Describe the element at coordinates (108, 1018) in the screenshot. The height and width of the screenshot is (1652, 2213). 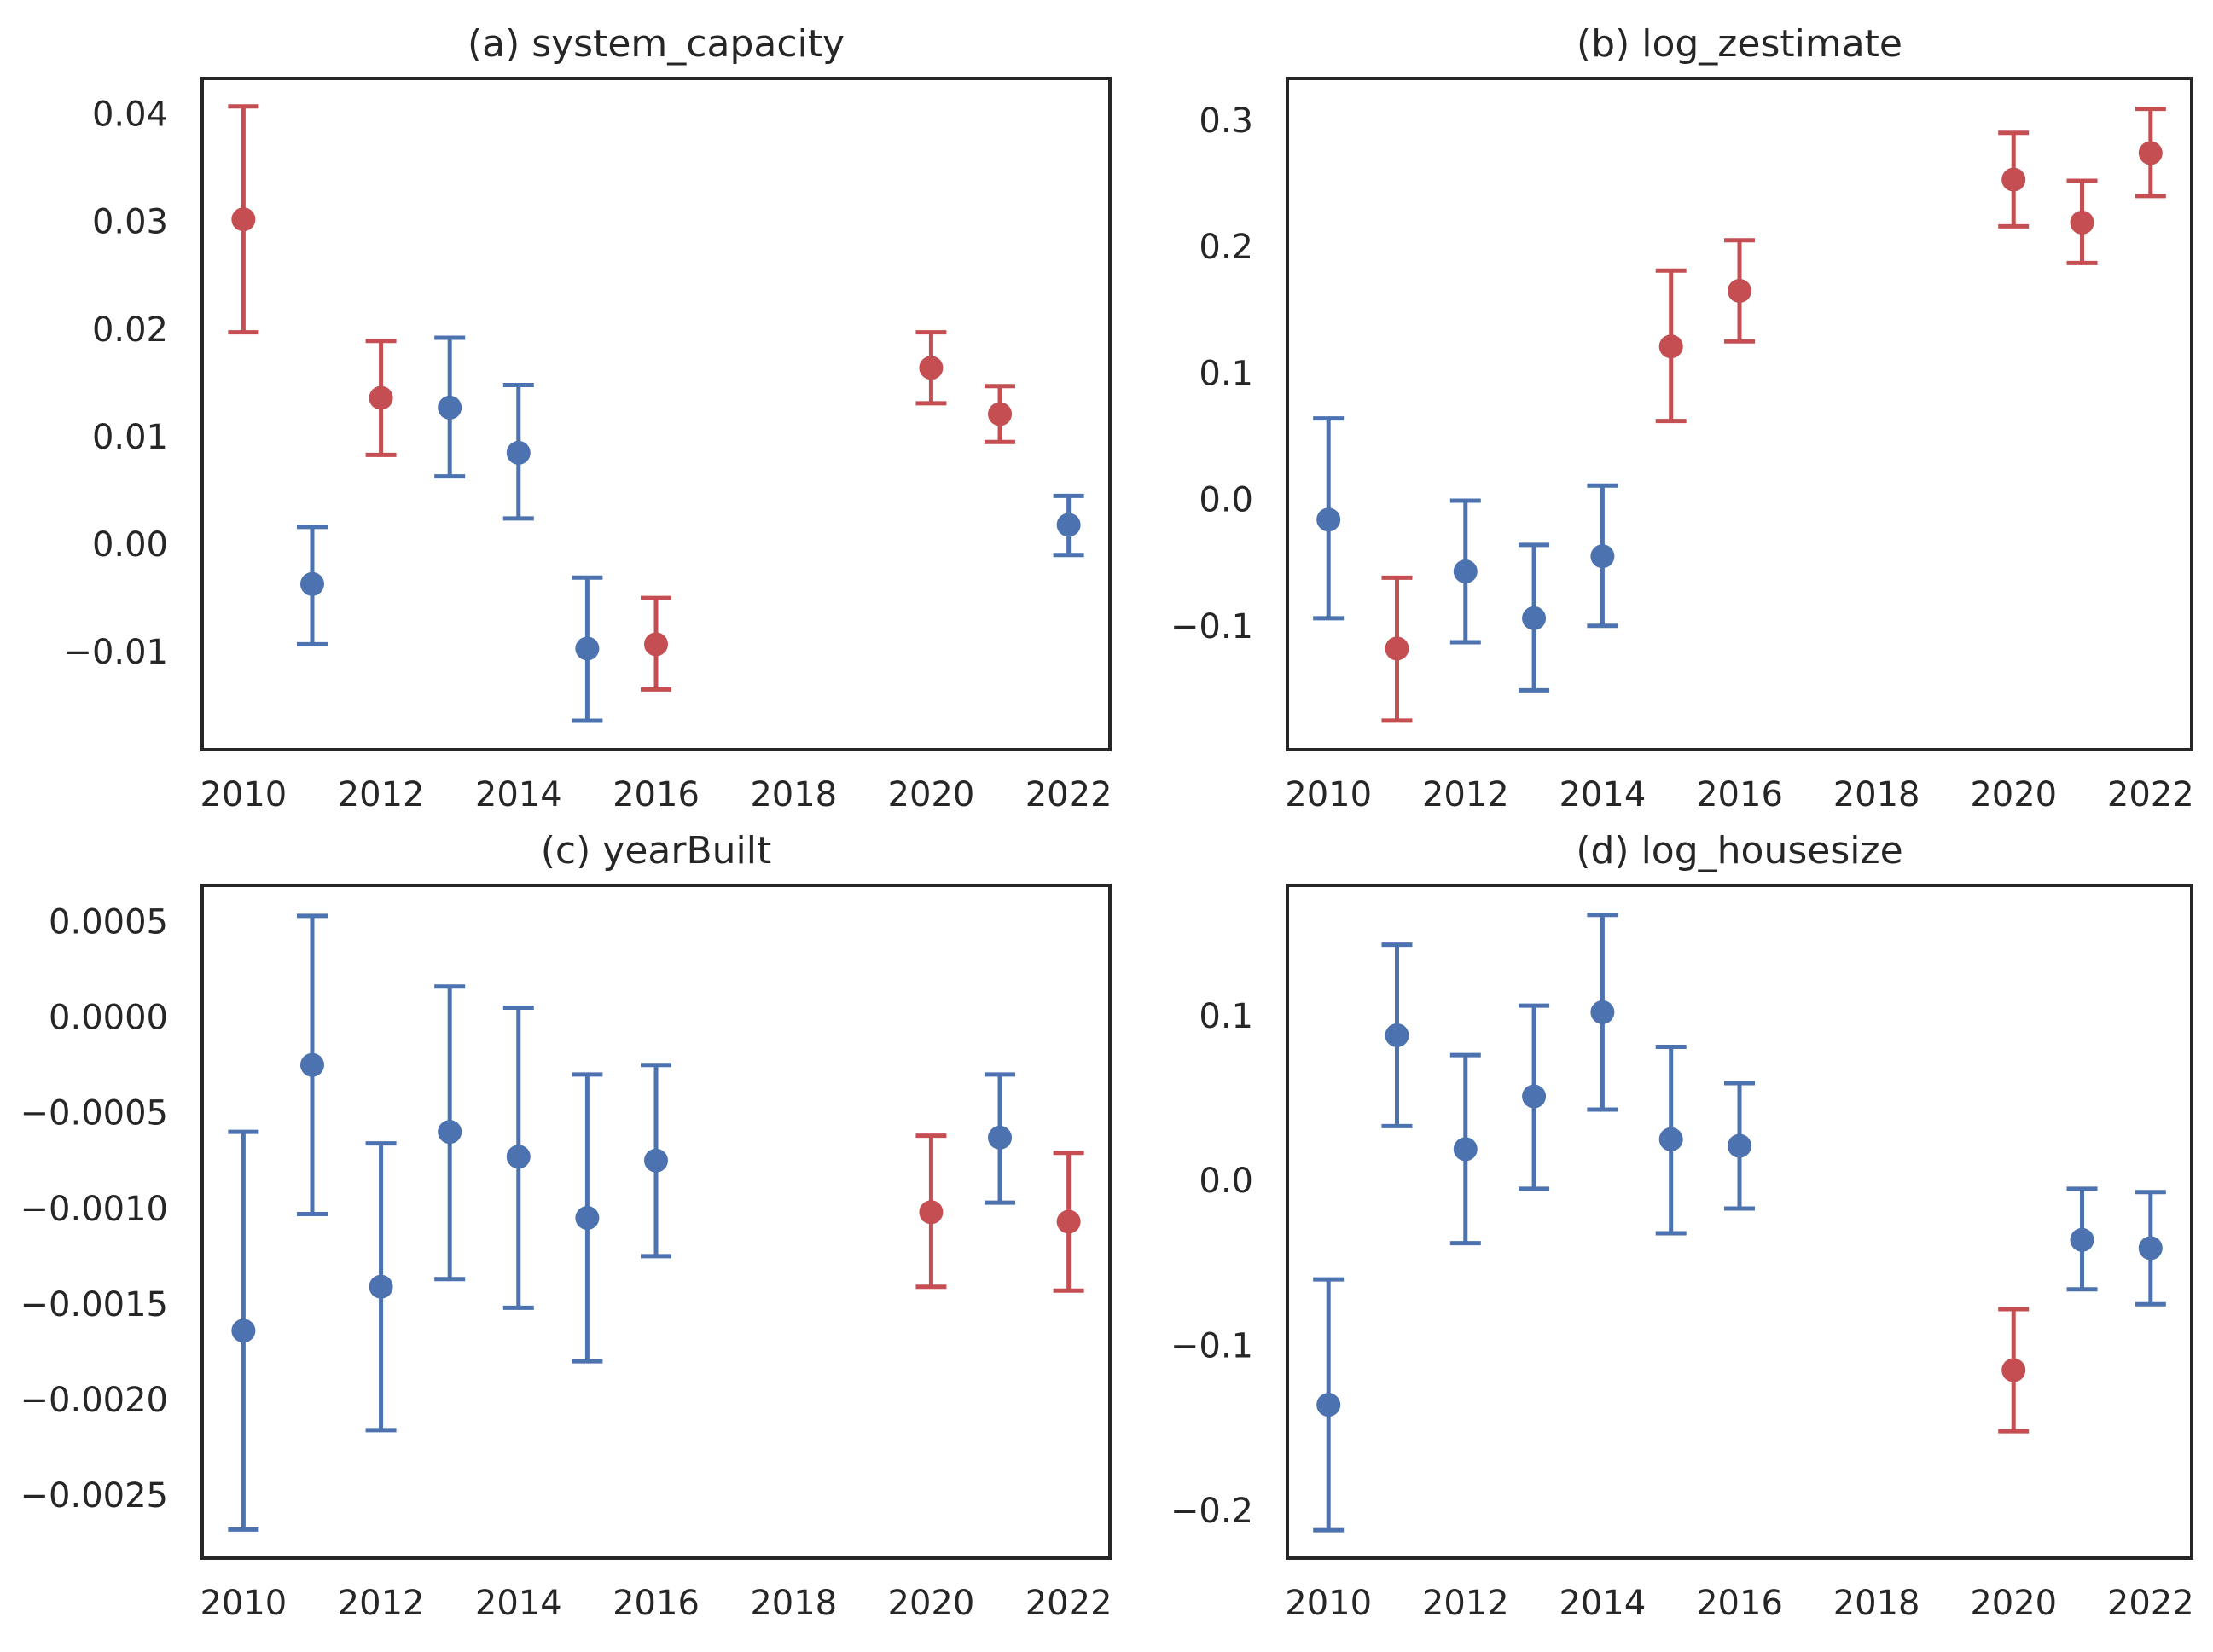
I see `y-tick-label: 0.0000` at that location.